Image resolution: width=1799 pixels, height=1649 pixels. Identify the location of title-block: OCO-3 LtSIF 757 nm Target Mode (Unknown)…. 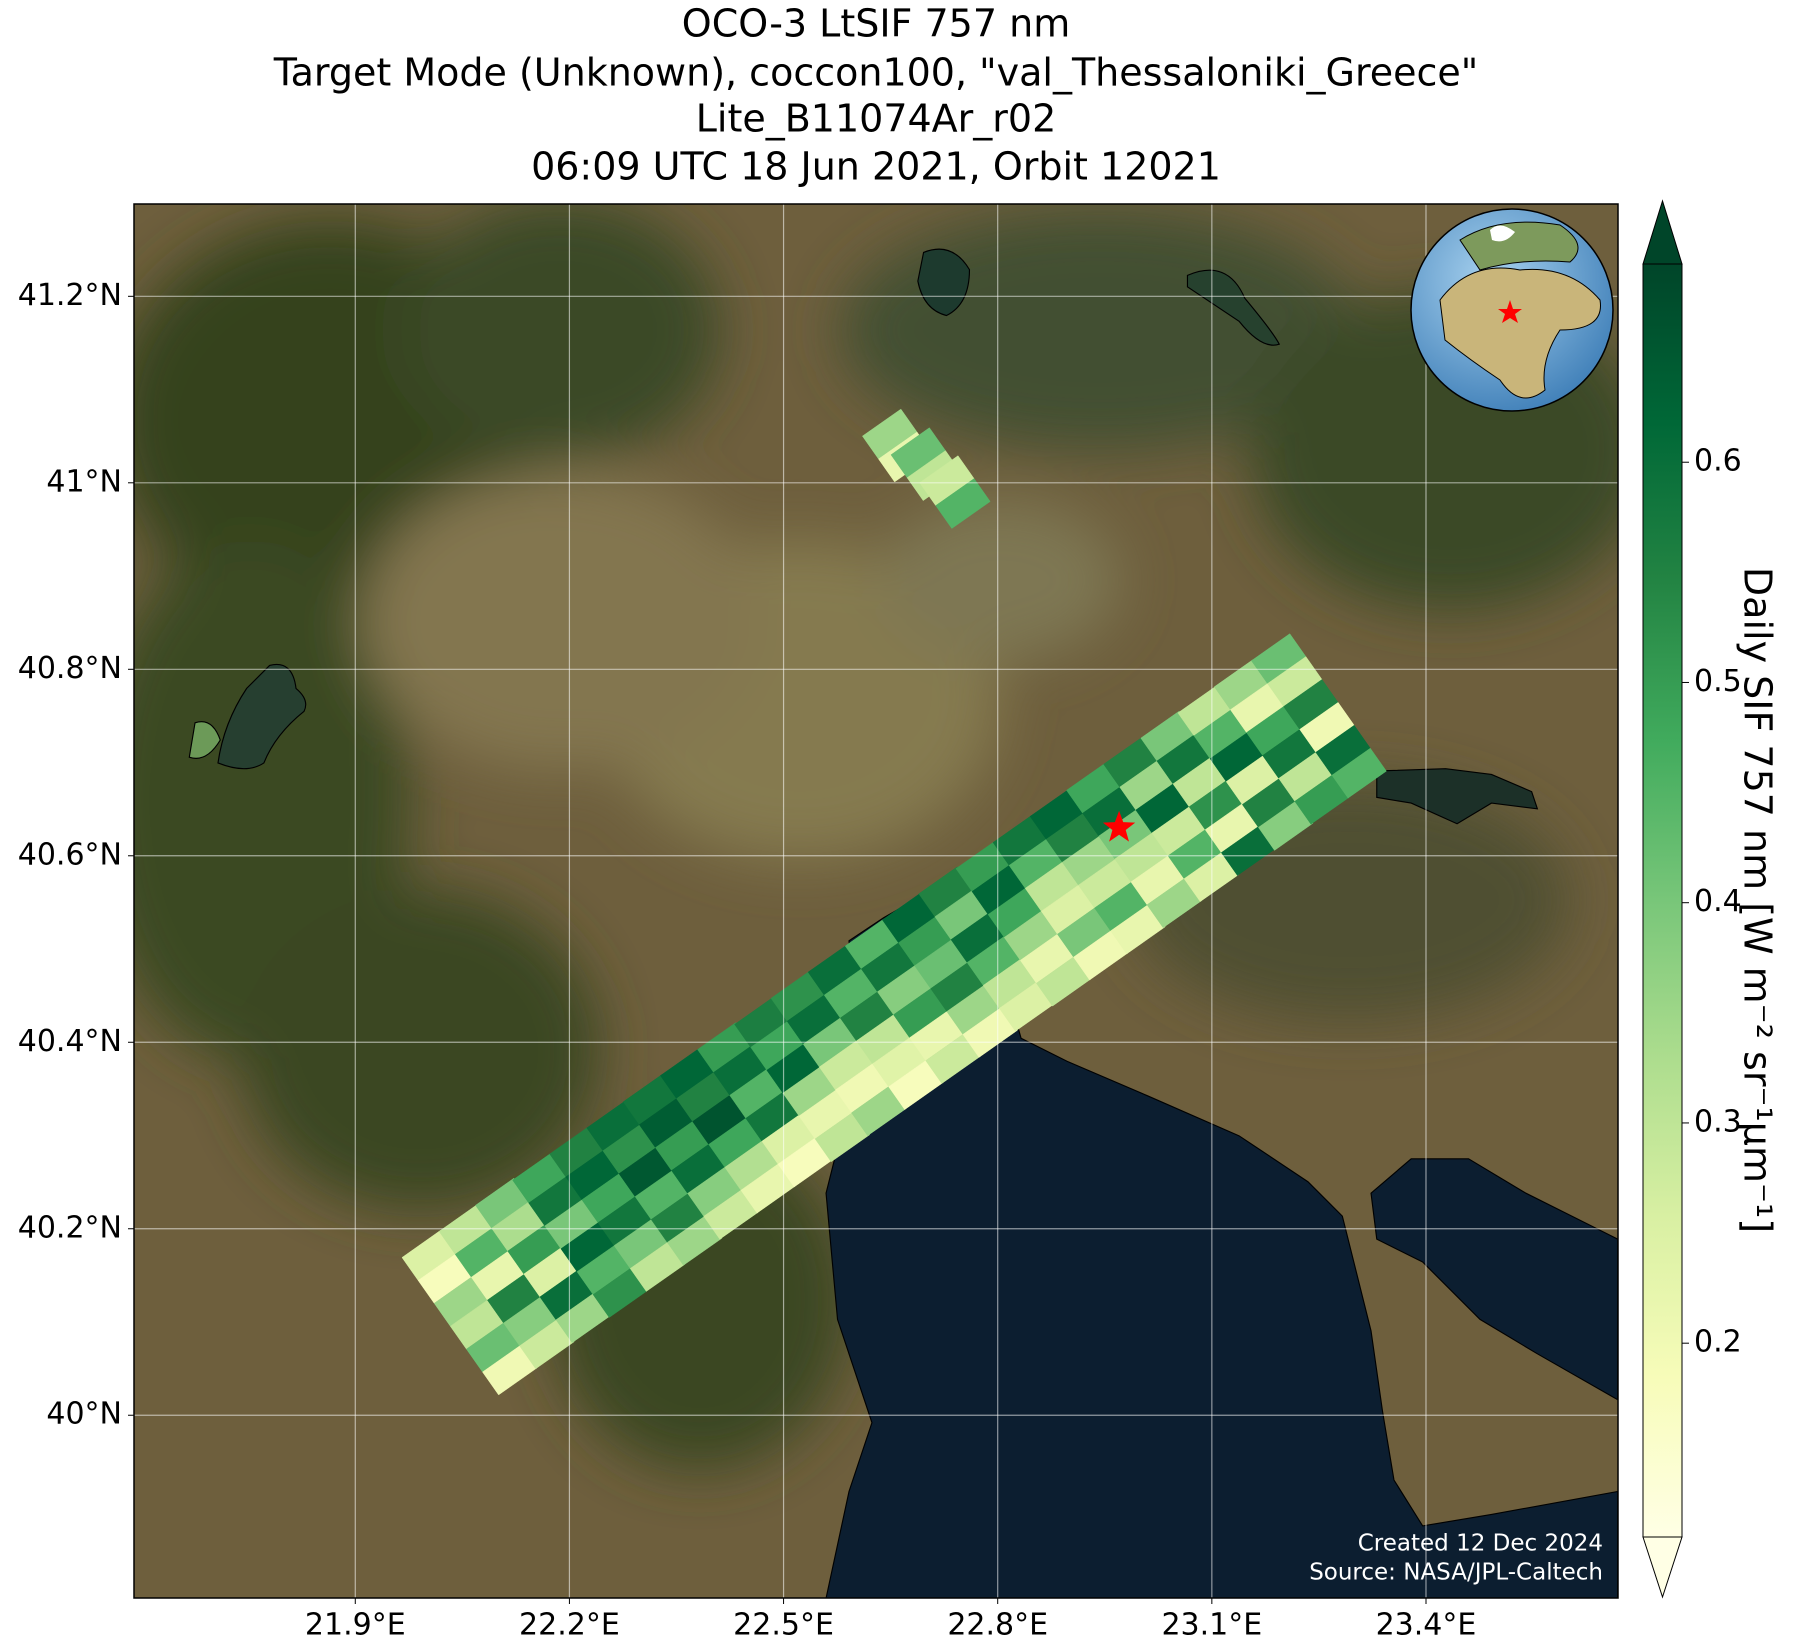
(876, 95).